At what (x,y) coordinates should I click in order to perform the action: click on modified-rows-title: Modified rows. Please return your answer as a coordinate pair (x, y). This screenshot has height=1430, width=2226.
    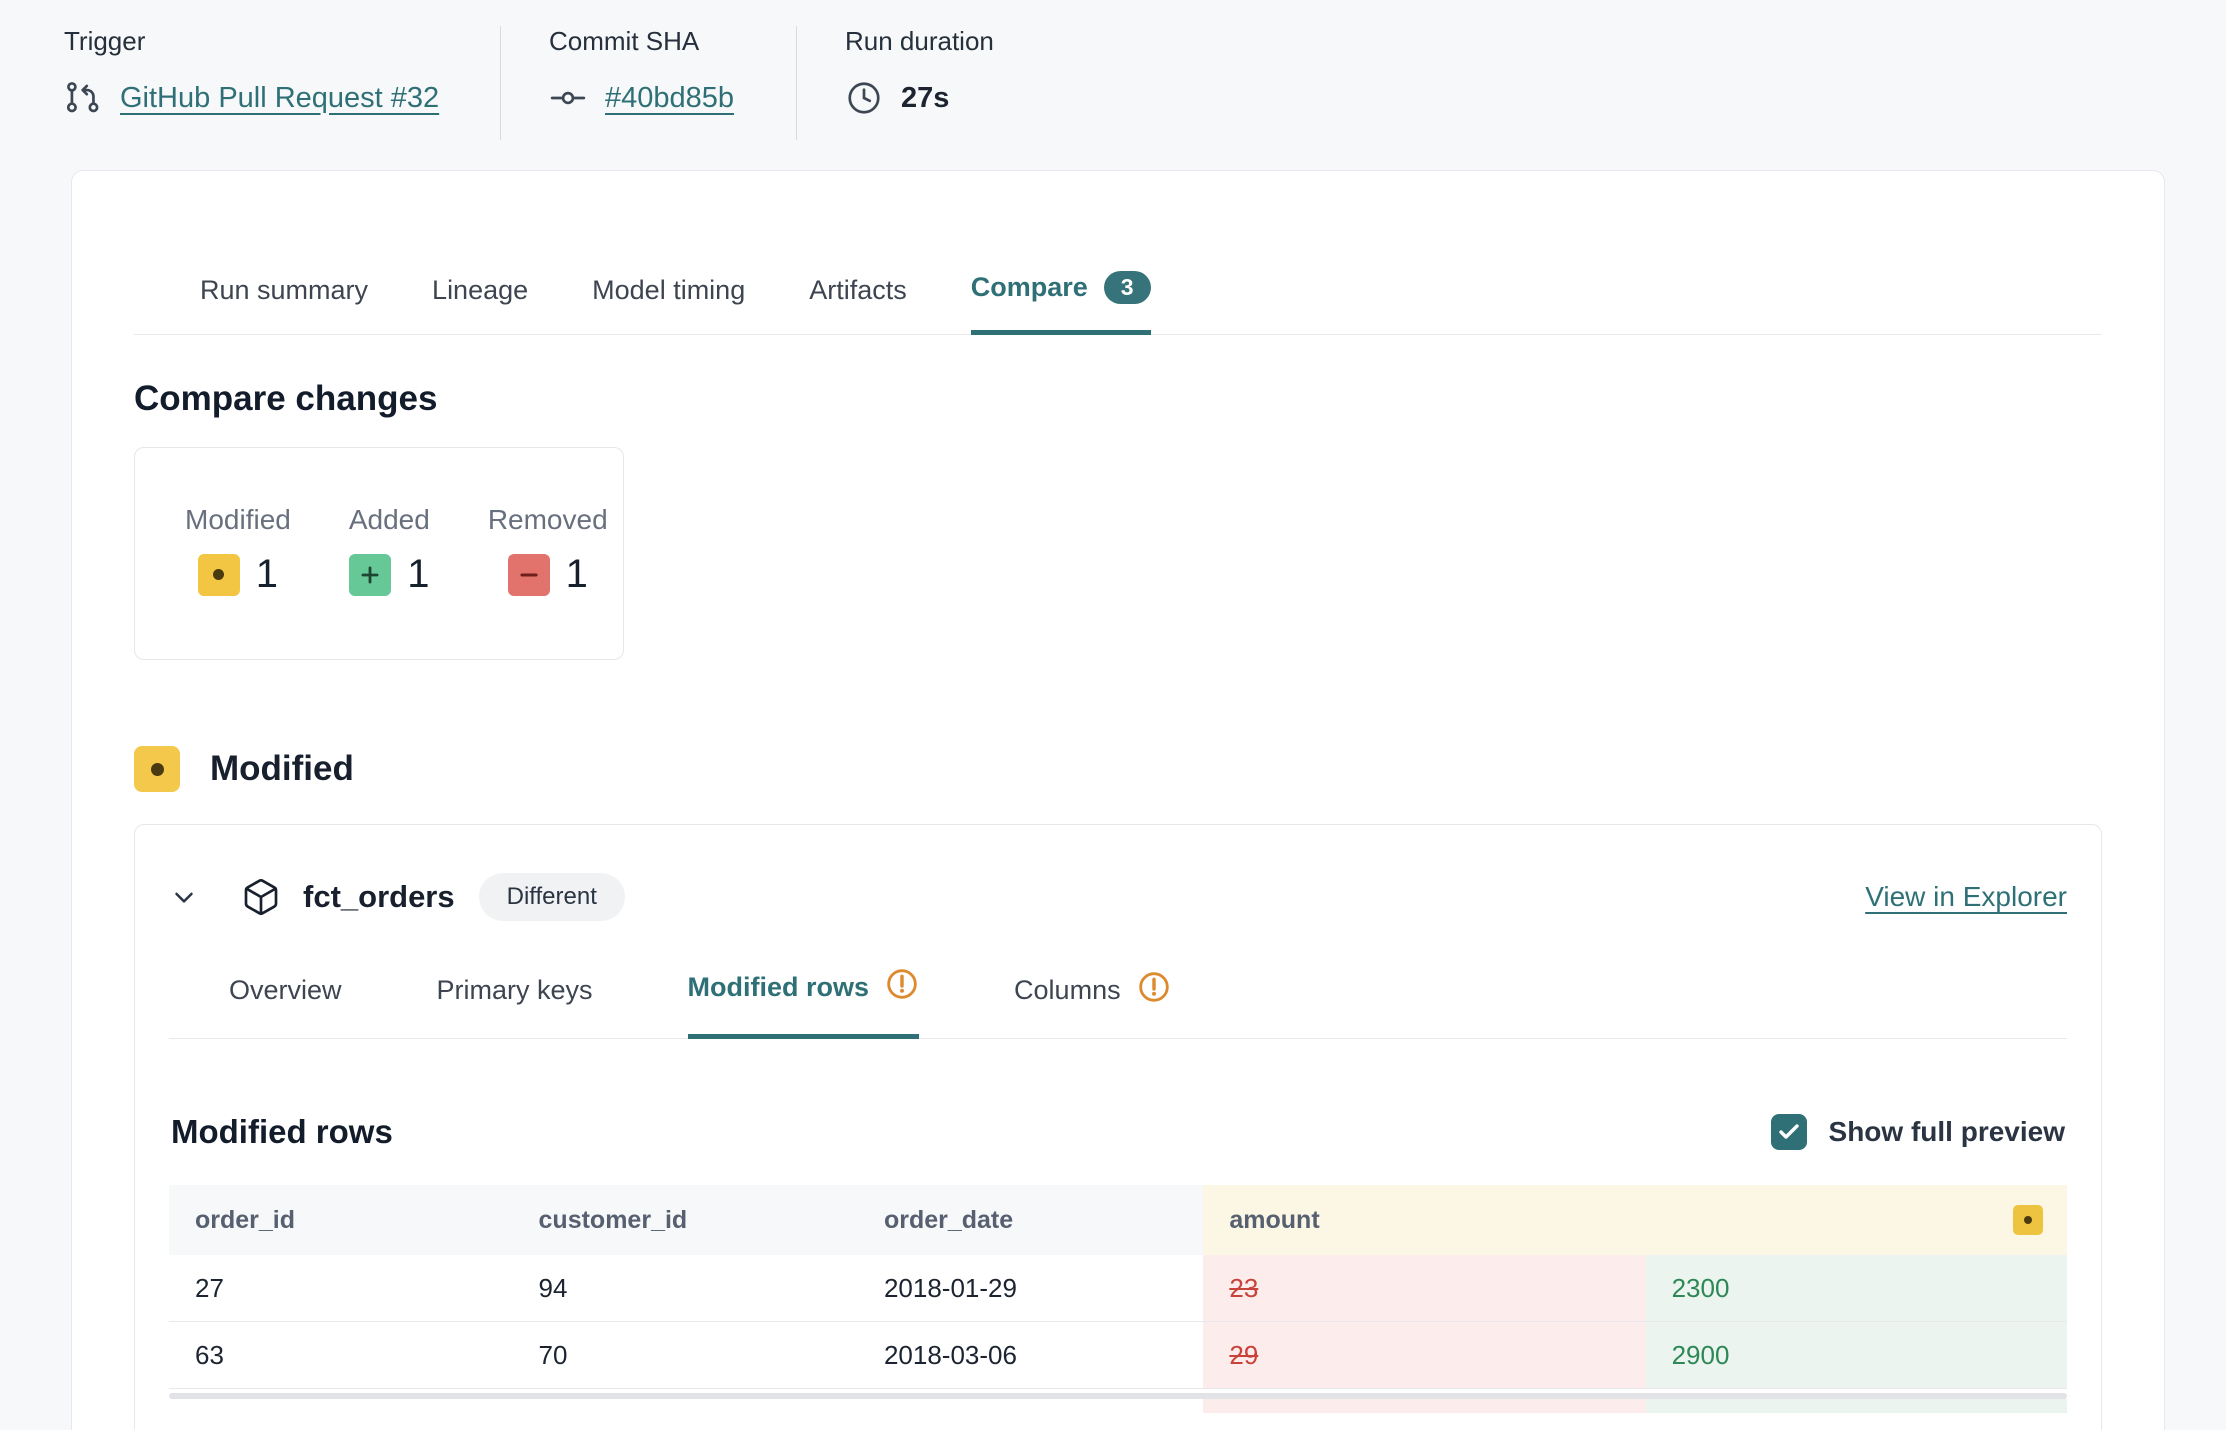
    Looking at the image, I should click on (282, 1131).